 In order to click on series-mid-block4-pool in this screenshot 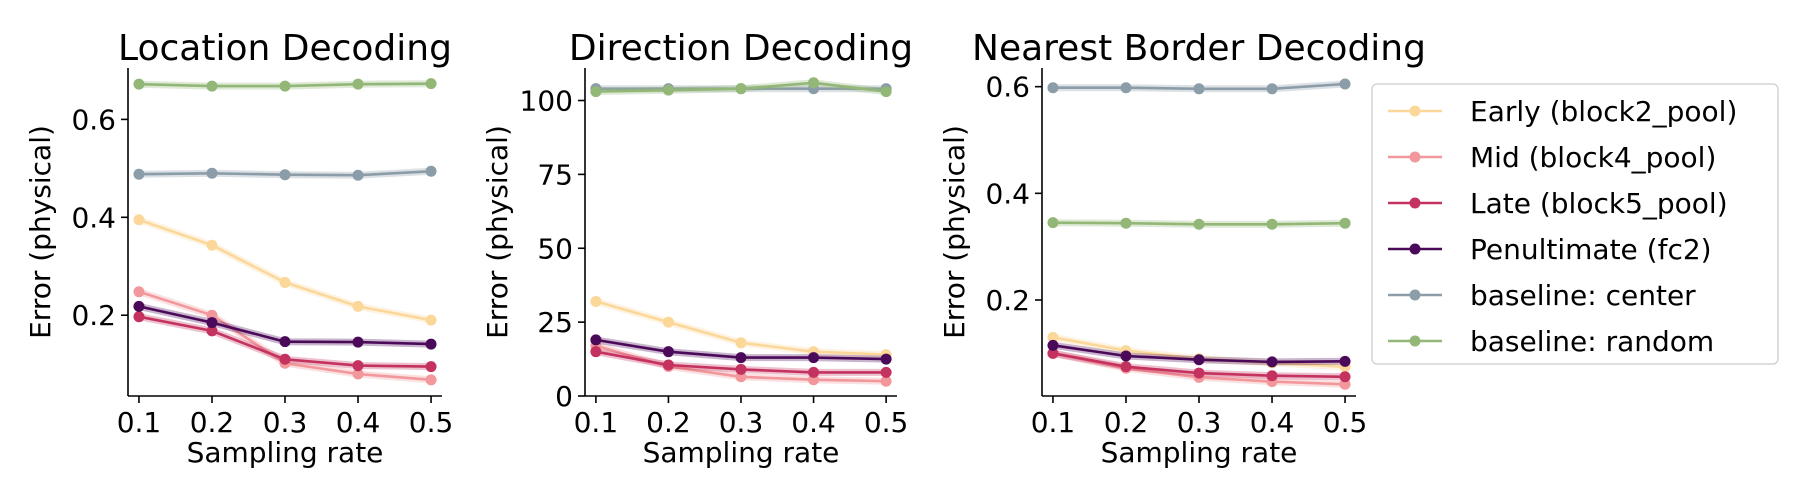, I will do `click(285, 336)`.